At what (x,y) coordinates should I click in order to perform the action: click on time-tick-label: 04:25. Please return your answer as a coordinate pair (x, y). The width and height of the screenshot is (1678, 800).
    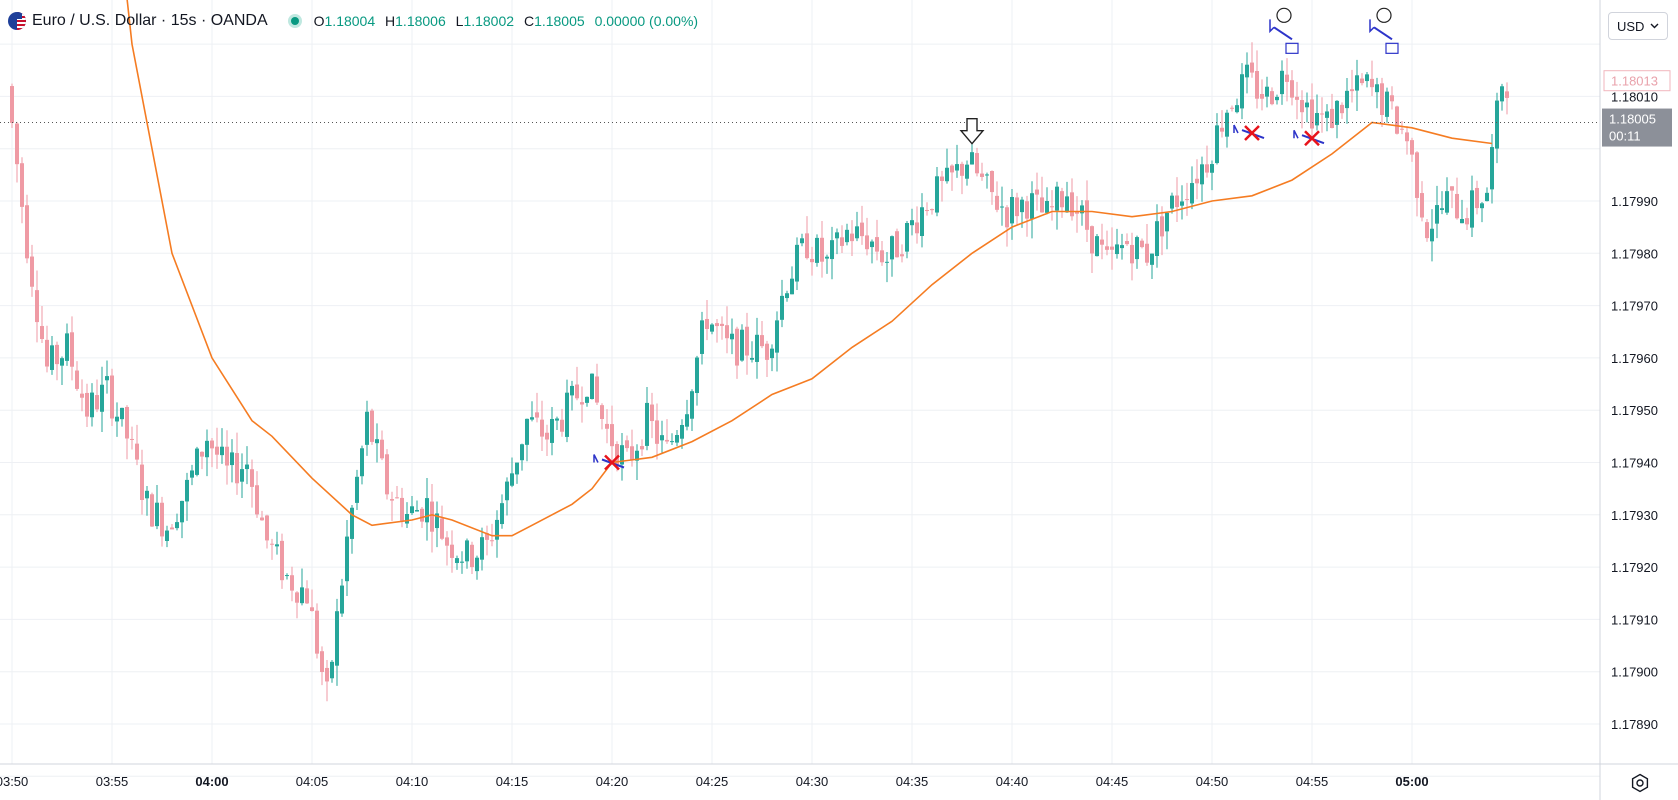
    Looking at the image, I should click on (712, 781).